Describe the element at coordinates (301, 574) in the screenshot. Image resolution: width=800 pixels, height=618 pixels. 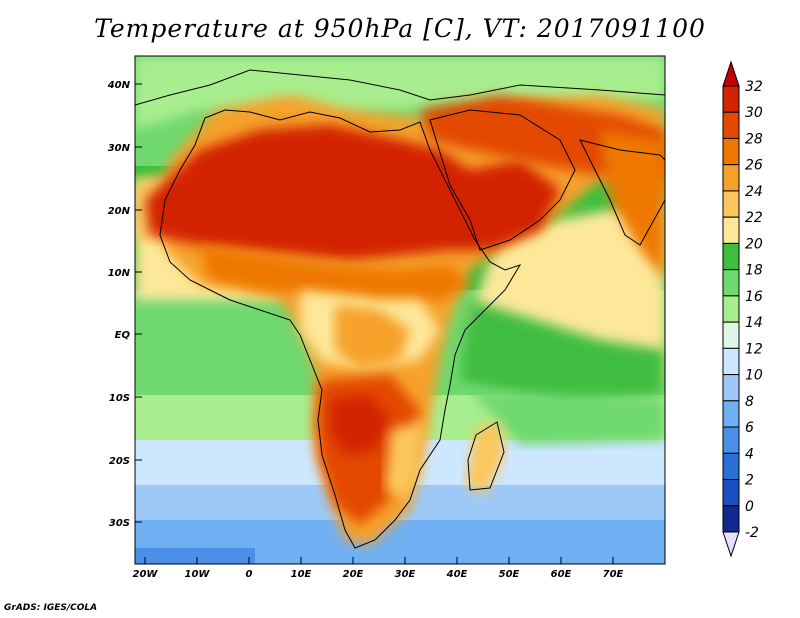
I see `lon-label: 10E` at that location.